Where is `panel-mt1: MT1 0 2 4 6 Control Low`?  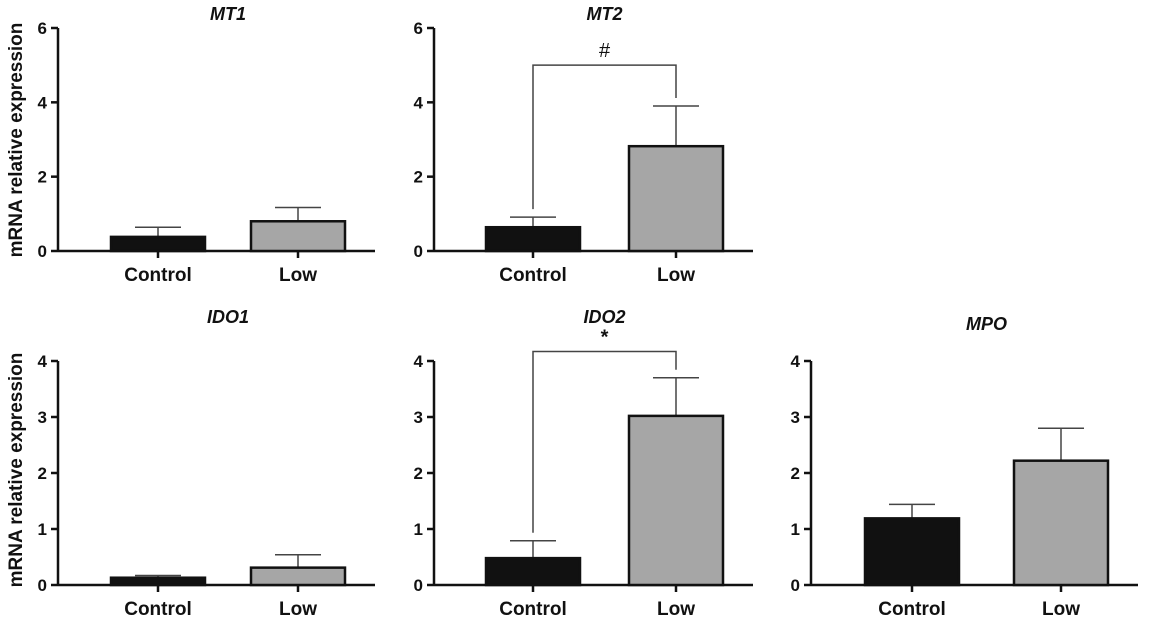 panel-mt1: MT1 0 2 4 6 Control Low is located at coordinates (206, 145).